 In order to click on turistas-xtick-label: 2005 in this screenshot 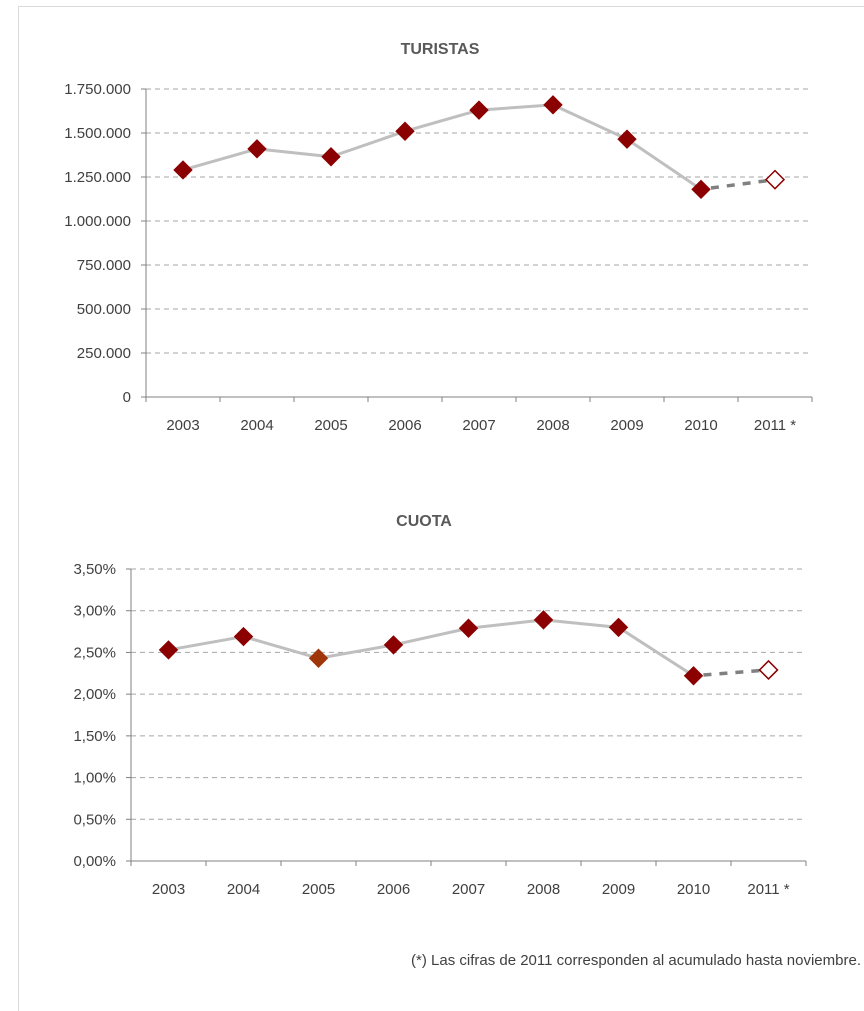, I will do `click(330, 425)`.